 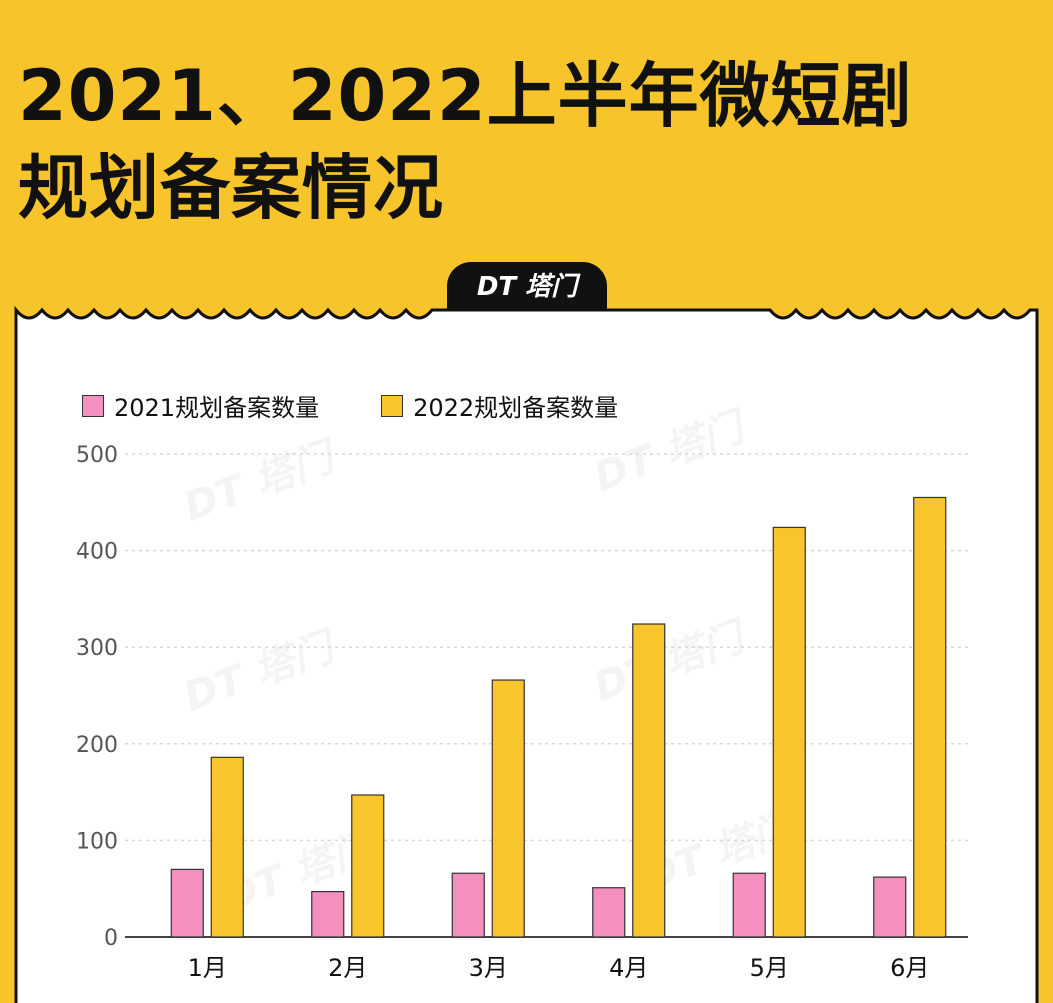 What do you see at coordinates (488, 968) in the screenshot?
I see `x-tick-label: 3月` at bounding box center [488, 968].